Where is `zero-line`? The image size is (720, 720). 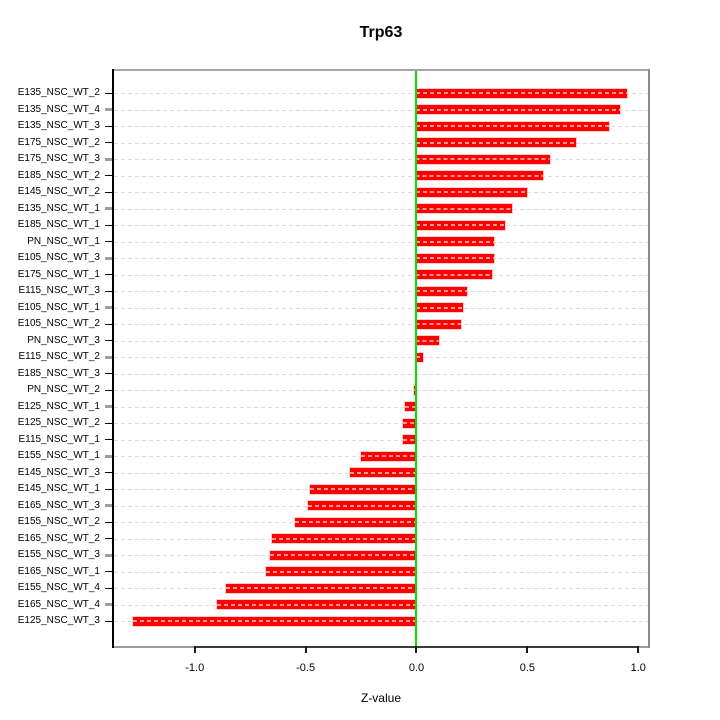 zero-line is located at coordinates (416, 358).